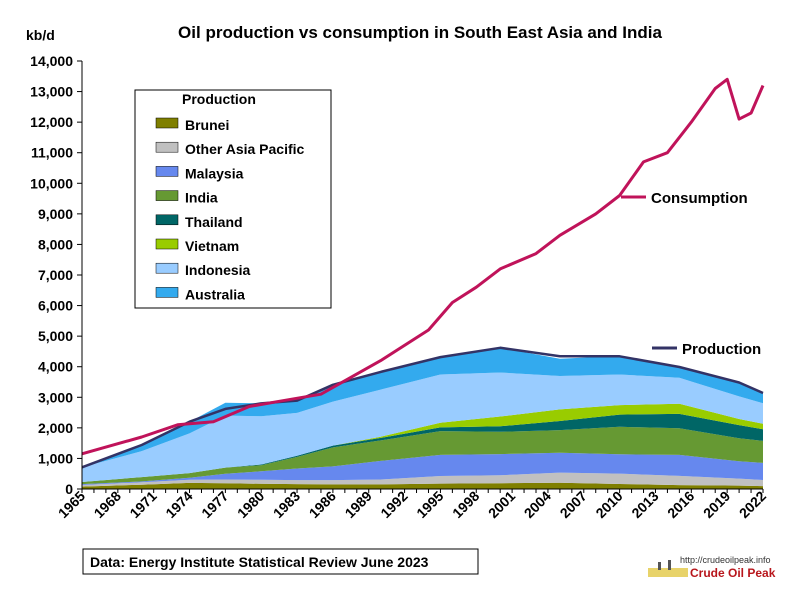  Describe the element at coordinates (644, 504) in the screenshot. I see `x-tick-label: 2013` at that location.